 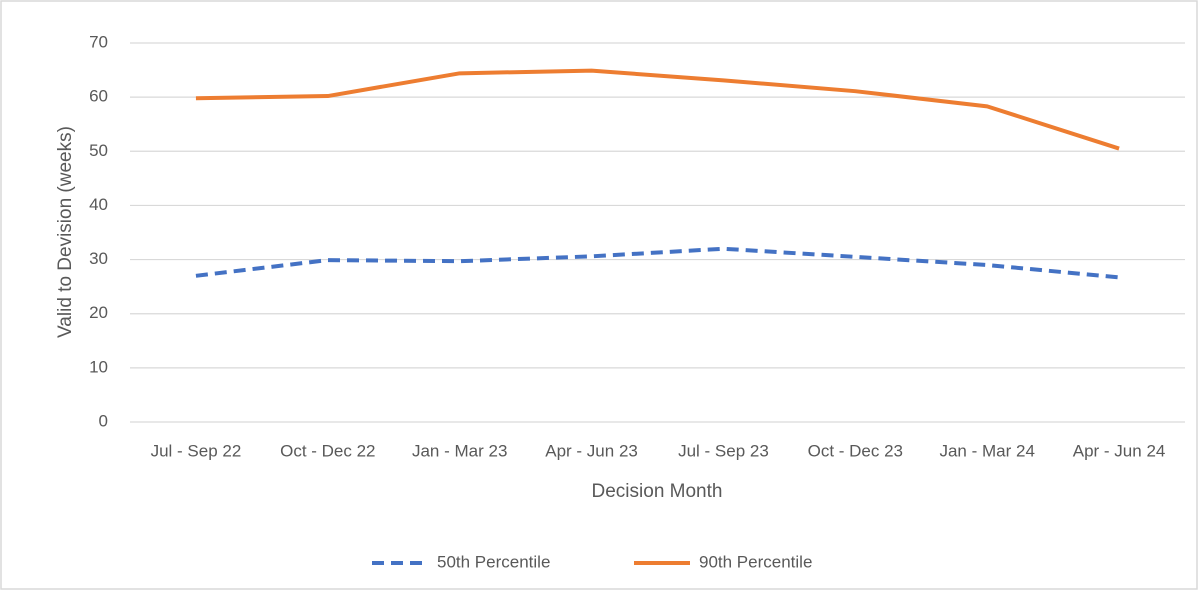 I want to click on y-tick-label: 0, so click(x=103, y=420).